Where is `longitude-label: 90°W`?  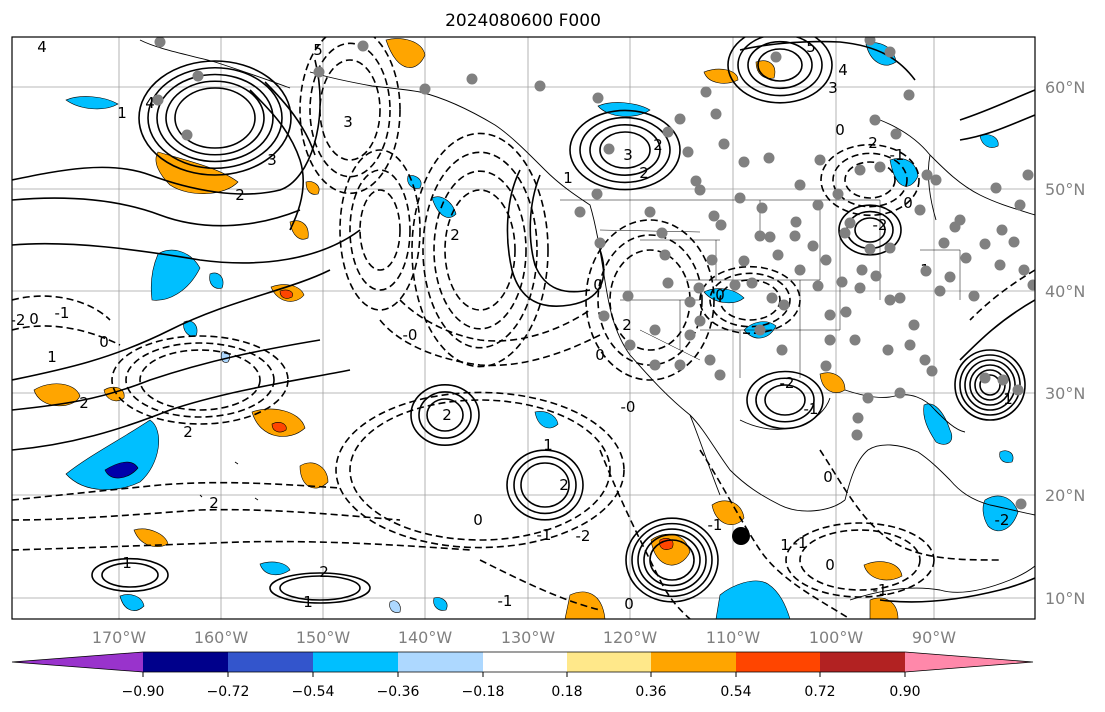
longitude-label: 90°W is located at coordinates (934, 637).